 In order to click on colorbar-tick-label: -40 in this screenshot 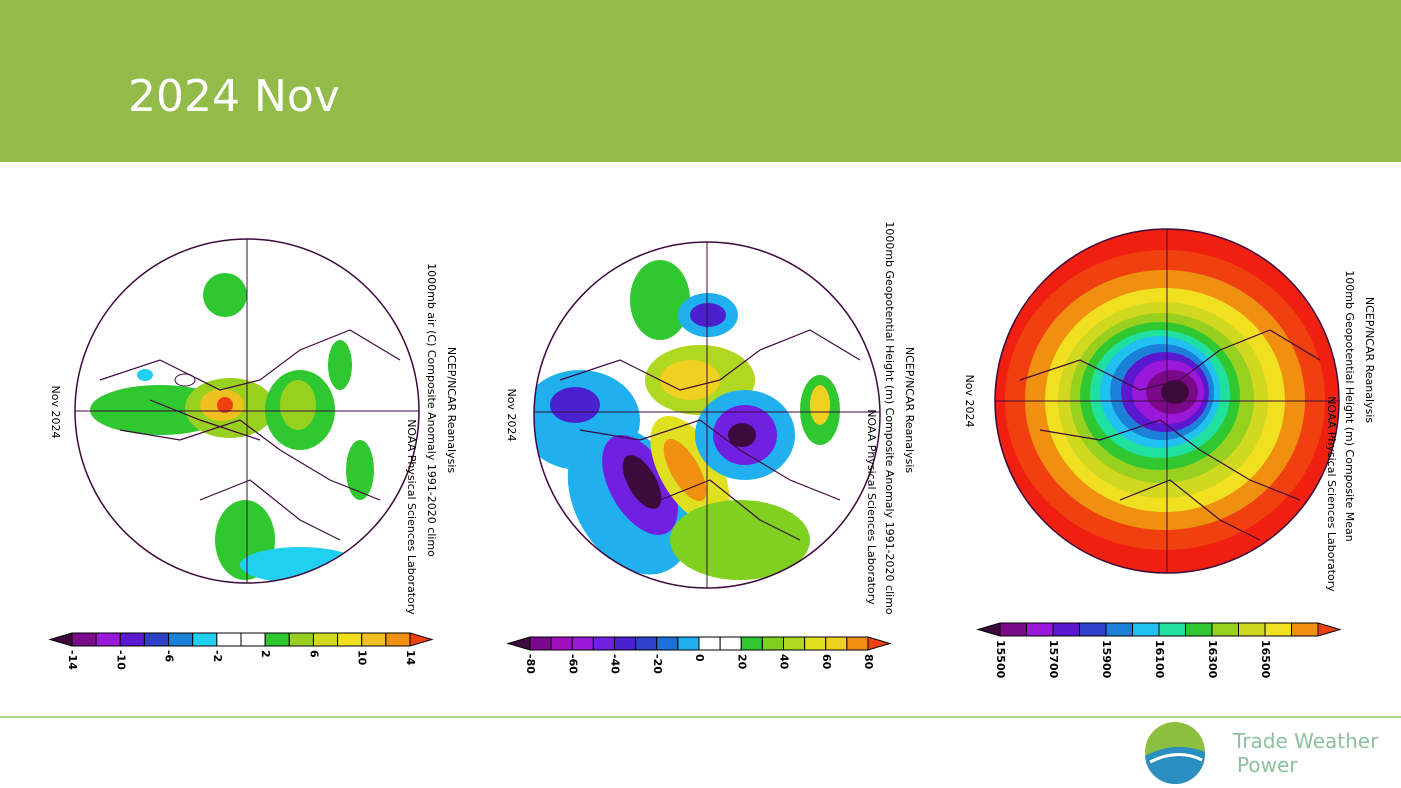, I will do `click(615, 664)`.